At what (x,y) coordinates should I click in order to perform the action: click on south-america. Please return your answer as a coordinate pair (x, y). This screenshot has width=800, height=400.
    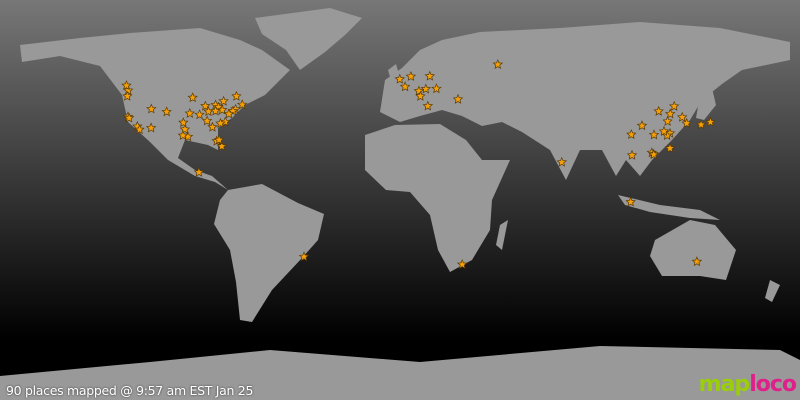
    Looking at the image, I should click on (269, 253).